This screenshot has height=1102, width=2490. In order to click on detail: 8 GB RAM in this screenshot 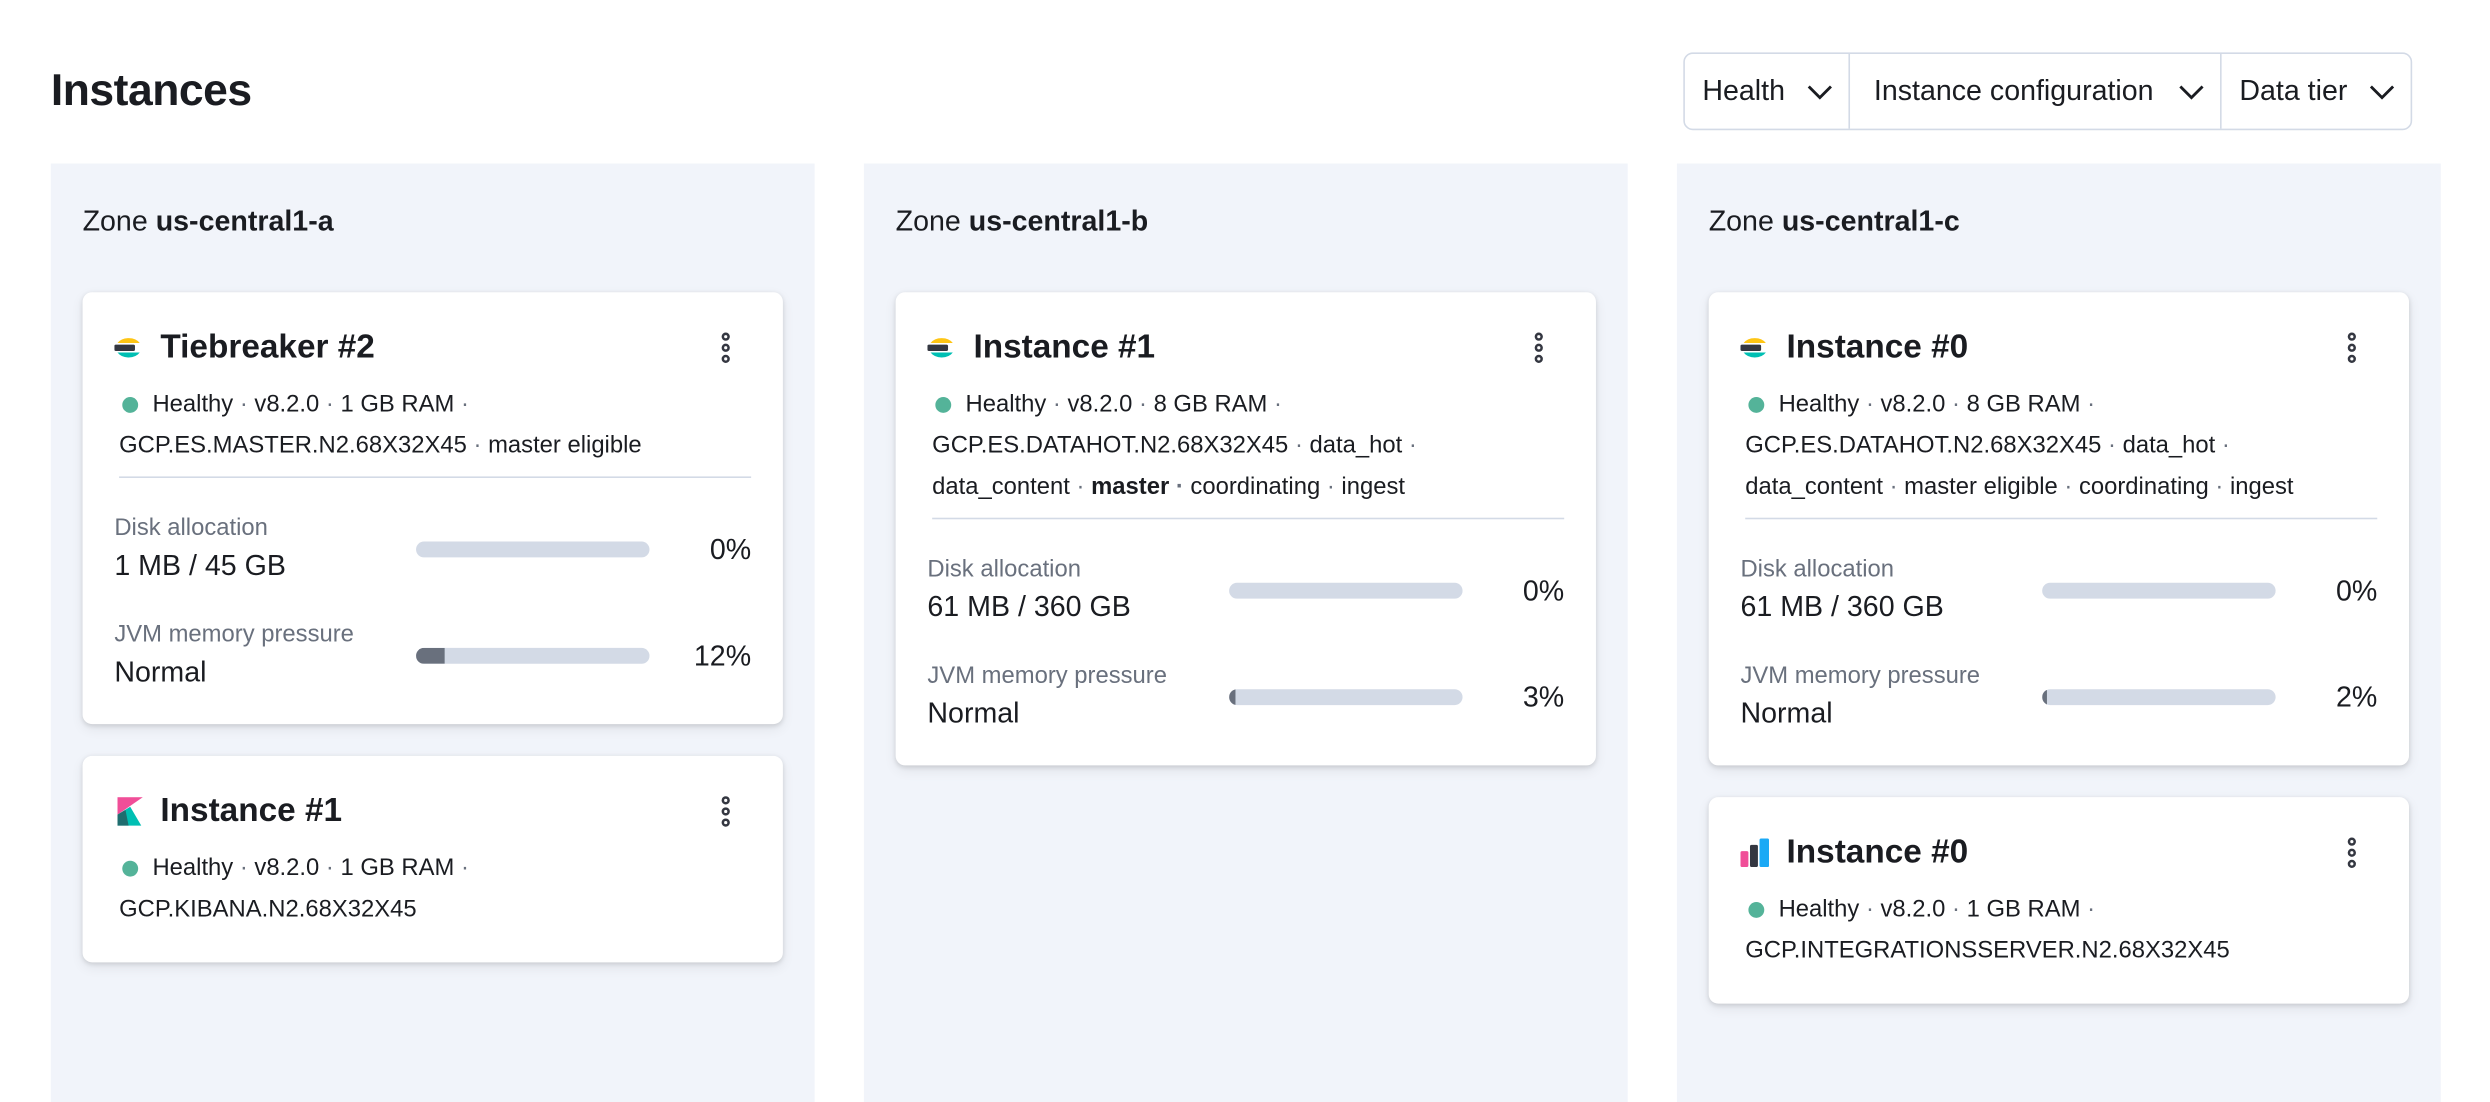, I will do `click(2031, 404)`.